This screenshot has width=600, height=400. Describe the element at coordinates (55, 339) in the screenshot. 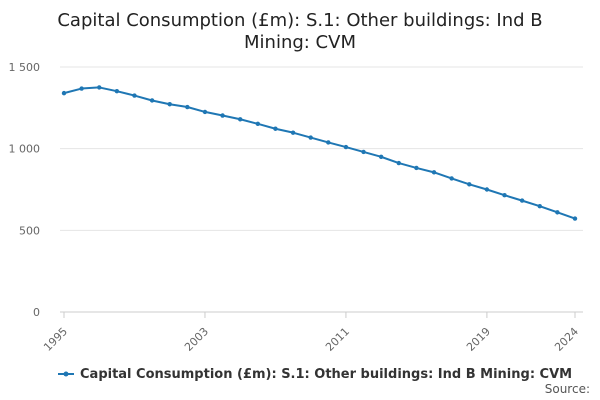

I see `x-tick-label: 1995` at that location.